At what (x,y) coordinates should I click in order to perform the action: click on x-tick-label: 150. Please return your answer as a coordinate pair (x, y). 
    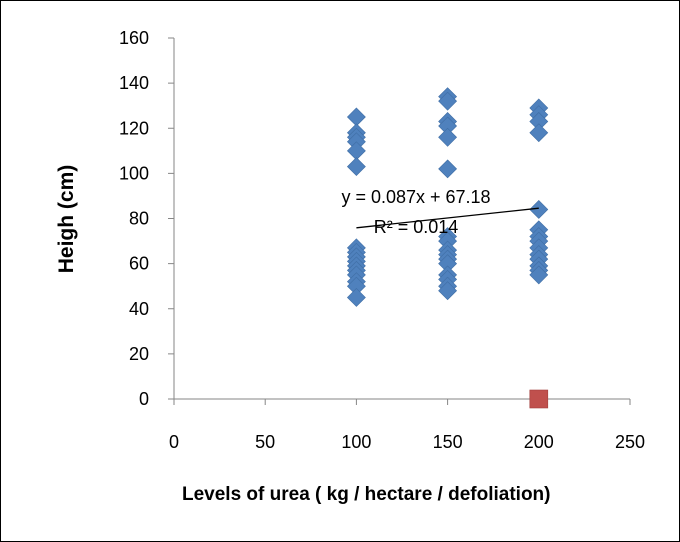
    Looking at the image, I should click on (448, 442).